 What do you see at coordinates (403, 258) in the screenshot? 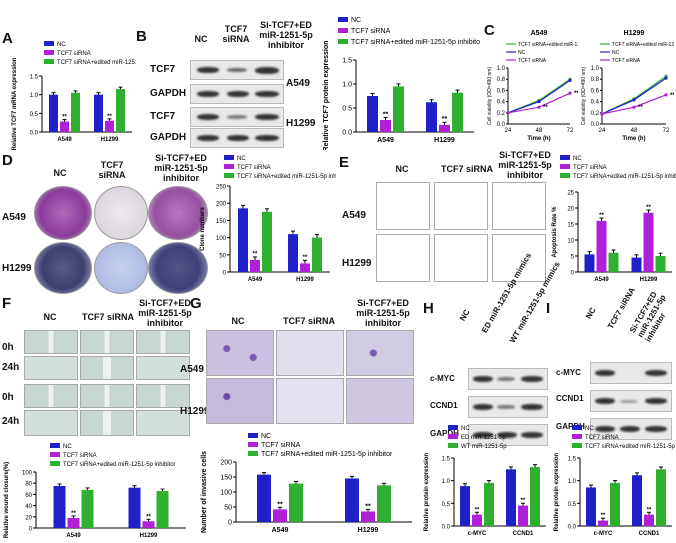
I see `flow-h1299-nc` at bounding box center [403, 258].